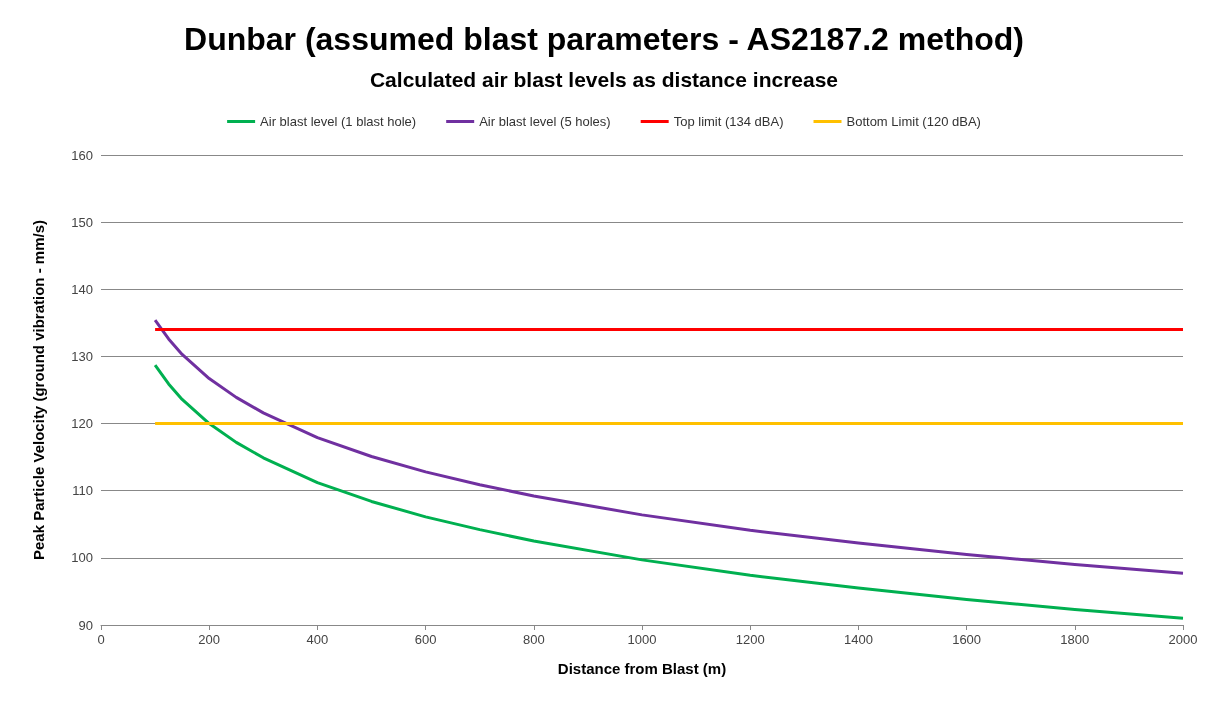  I want to click on y-tick-label: 160, so click(82, 155).